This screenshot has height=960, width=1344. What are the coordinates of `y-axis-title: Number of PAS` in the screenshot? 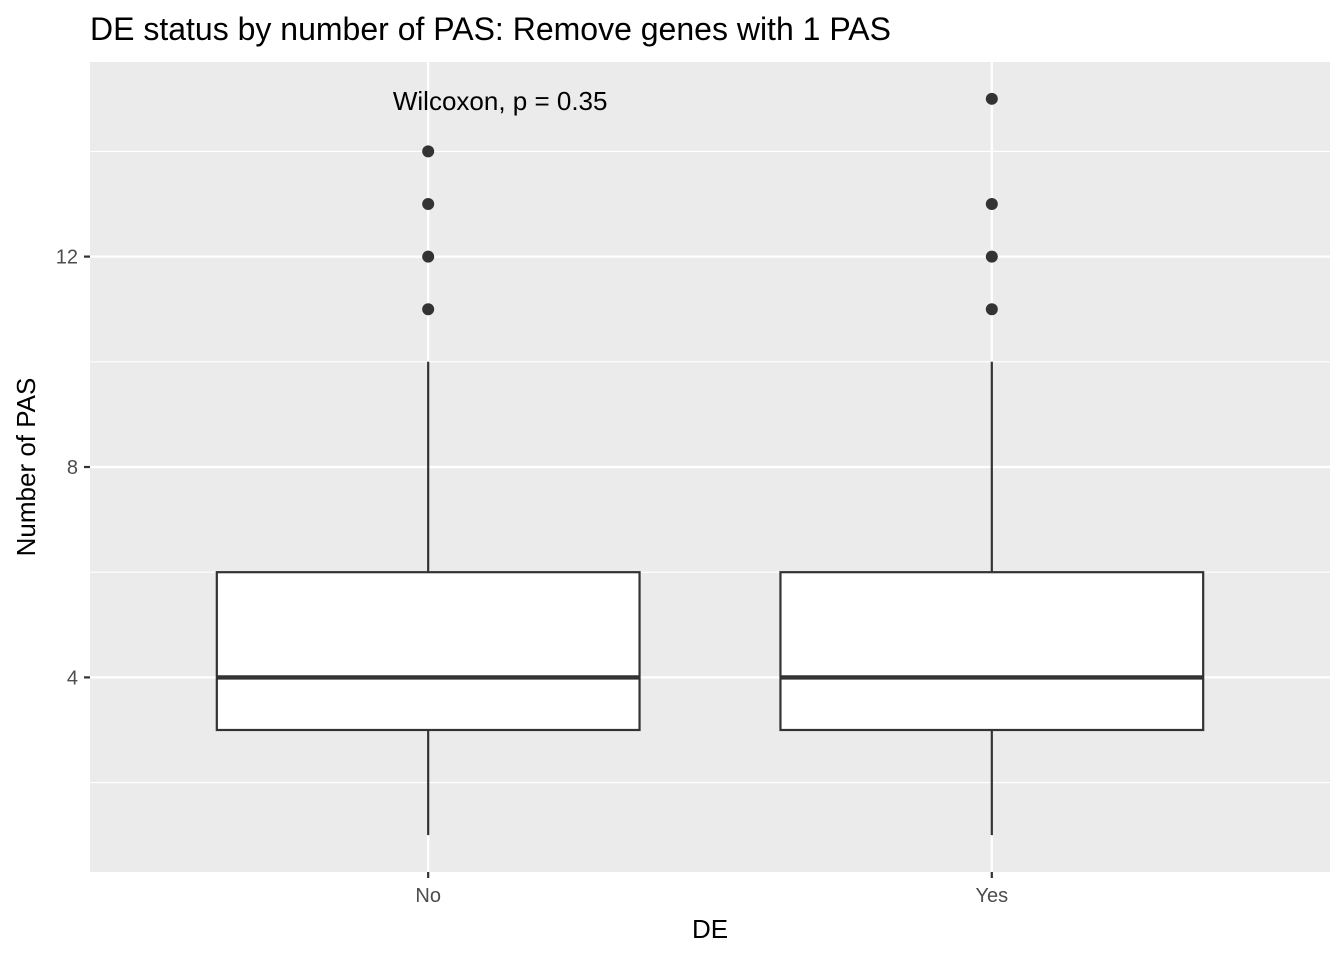 It's located at (26, 467).